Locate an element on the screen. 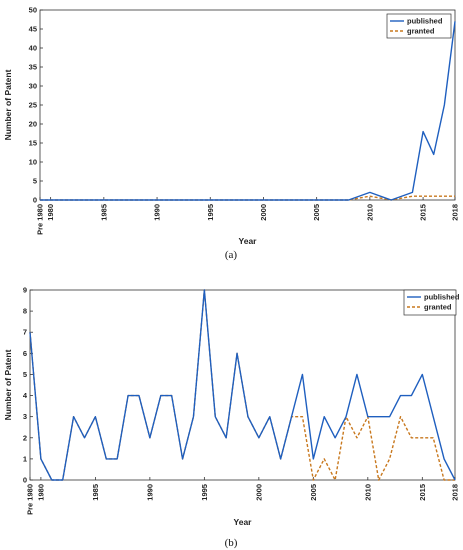  y-tick-label-1-1: 1 is located at coordinates (25, 458).